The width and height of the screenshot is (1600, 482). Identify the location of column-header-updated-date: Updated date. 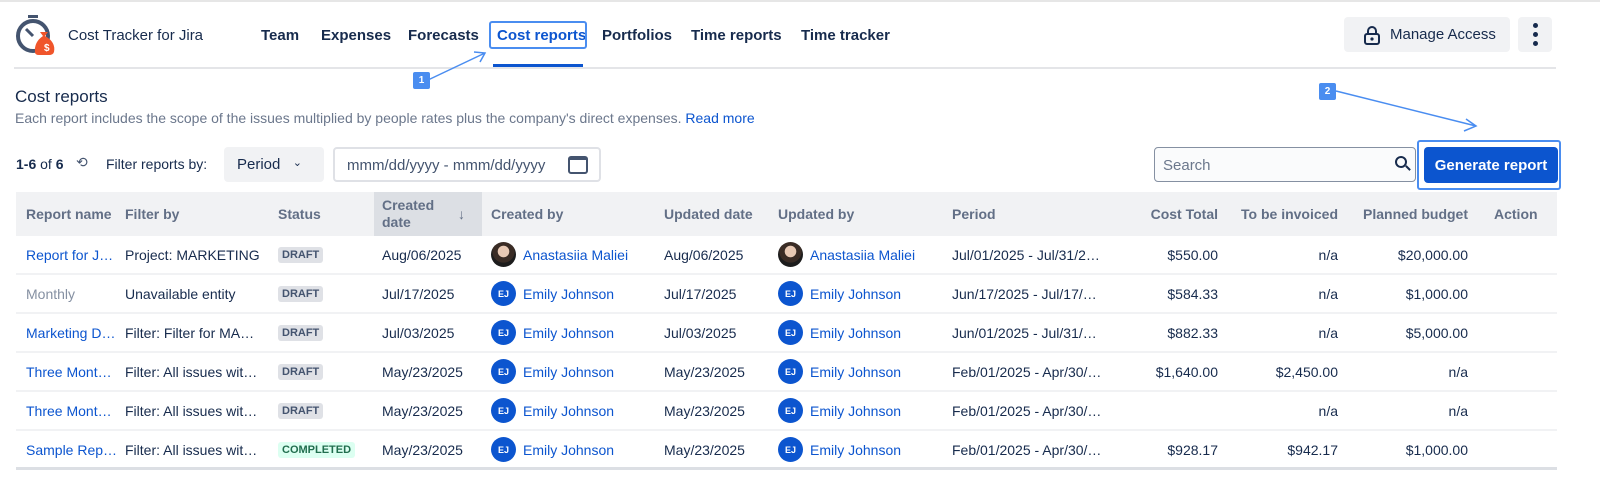
(713, 214).